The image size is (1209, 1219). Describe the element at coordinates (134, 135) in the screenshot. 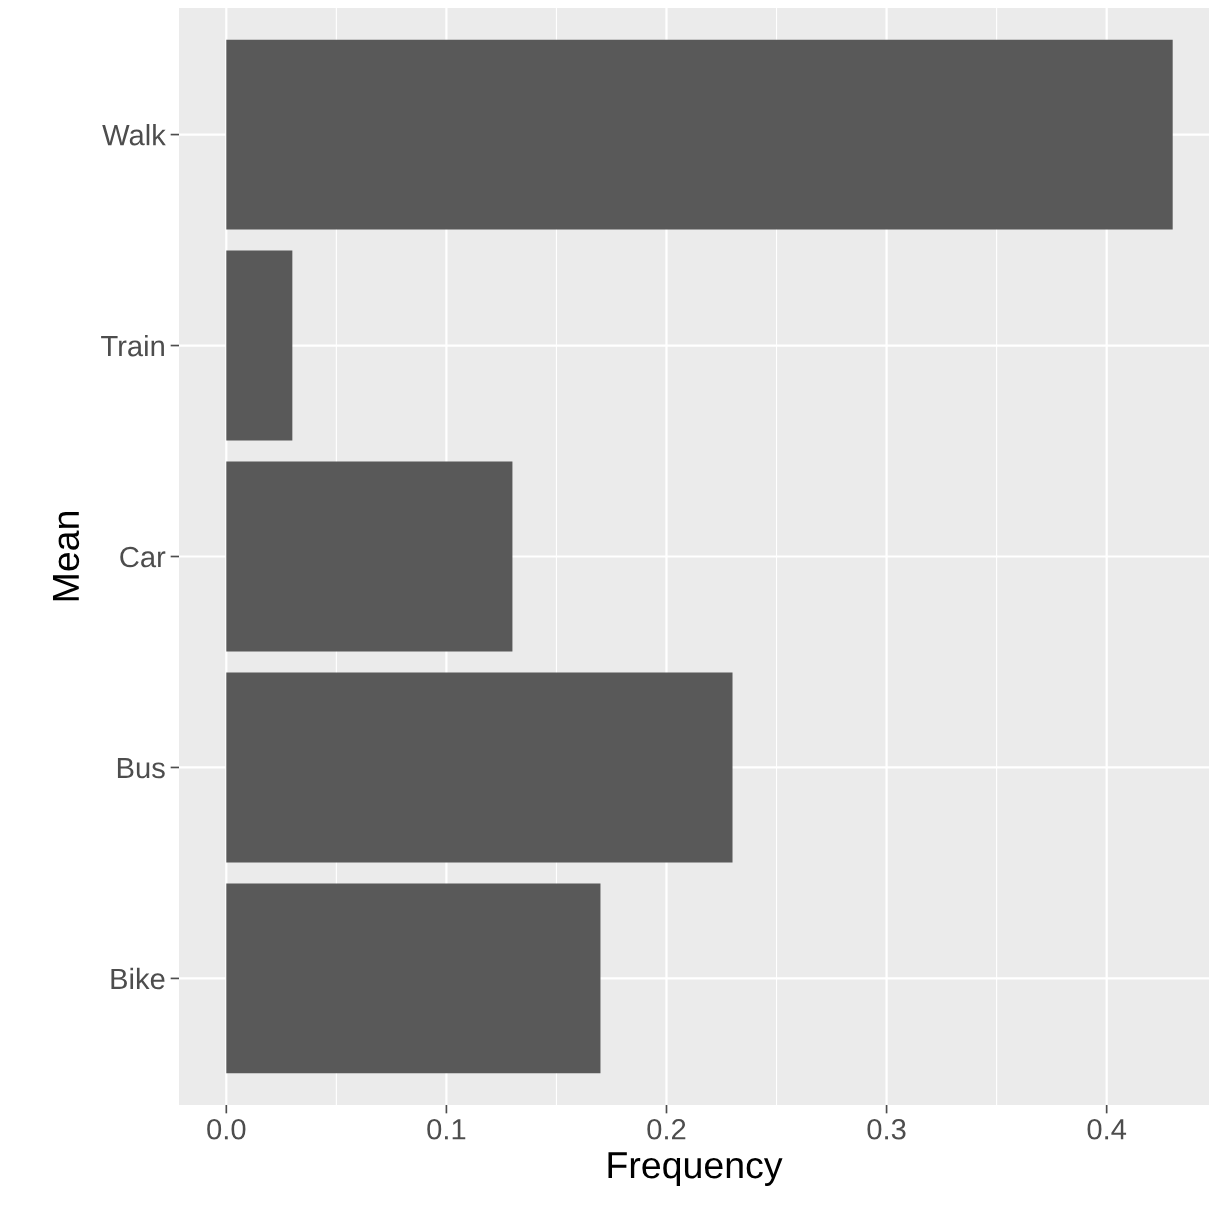

I see `y-tick-label: Walk` at that location.